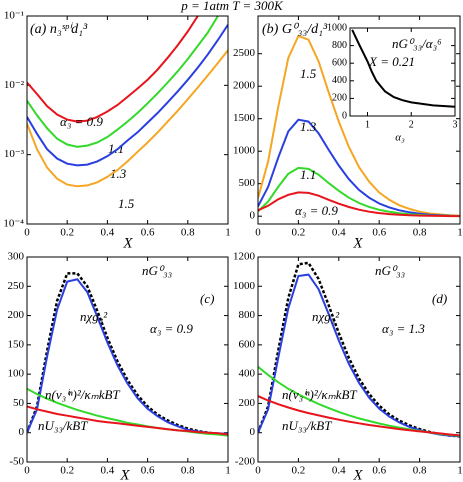  Describe the element at coordinates (411, 124) in the screenshot. I see `x-tick-label: 2` at that location.